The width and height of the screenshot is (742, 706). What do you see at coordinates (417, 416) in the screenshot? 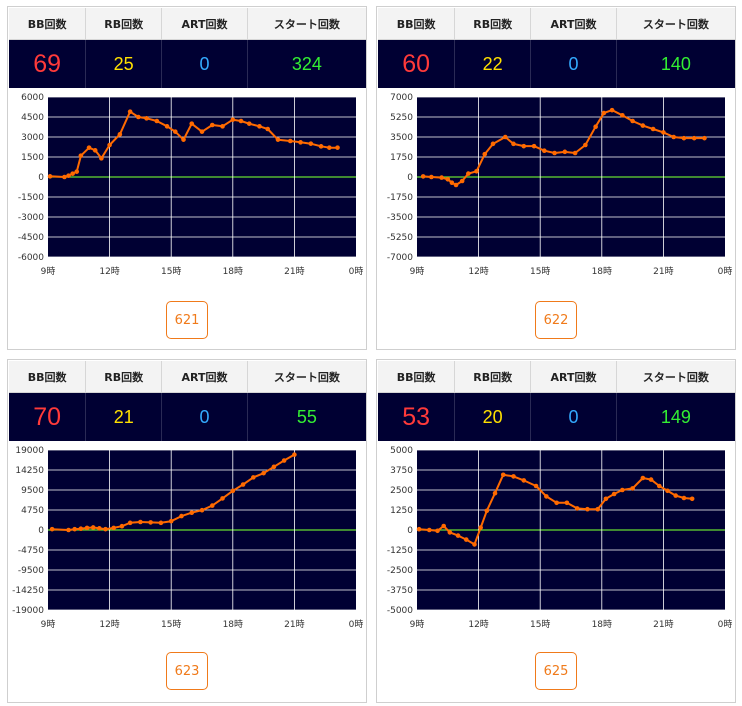
I see `bb-count-value: 53` at bounding box center [417, 416].